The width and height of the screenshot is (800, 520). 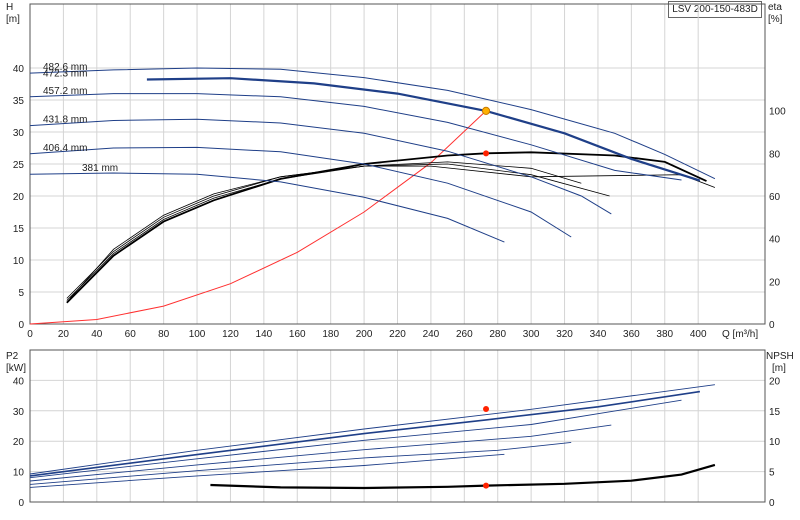 What do you see at coordinates (97, 334) in the screenshot?
I see `x-tick-label: 40` at bounding box center [97, 334].